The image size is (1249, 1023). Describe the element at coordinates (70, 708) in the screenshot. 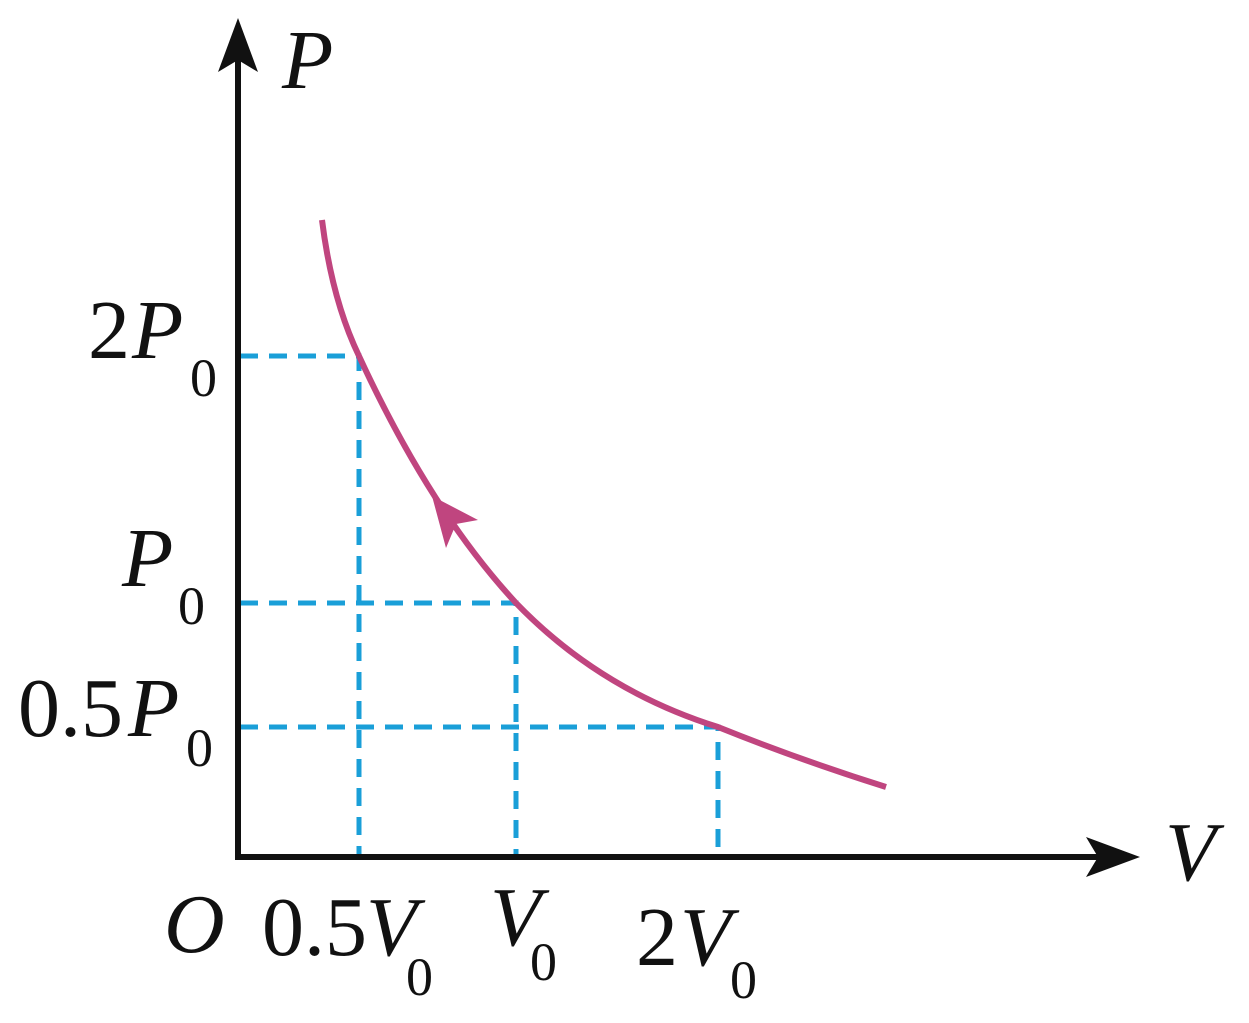

I see `y-tick-coef: 0.5` at that location.